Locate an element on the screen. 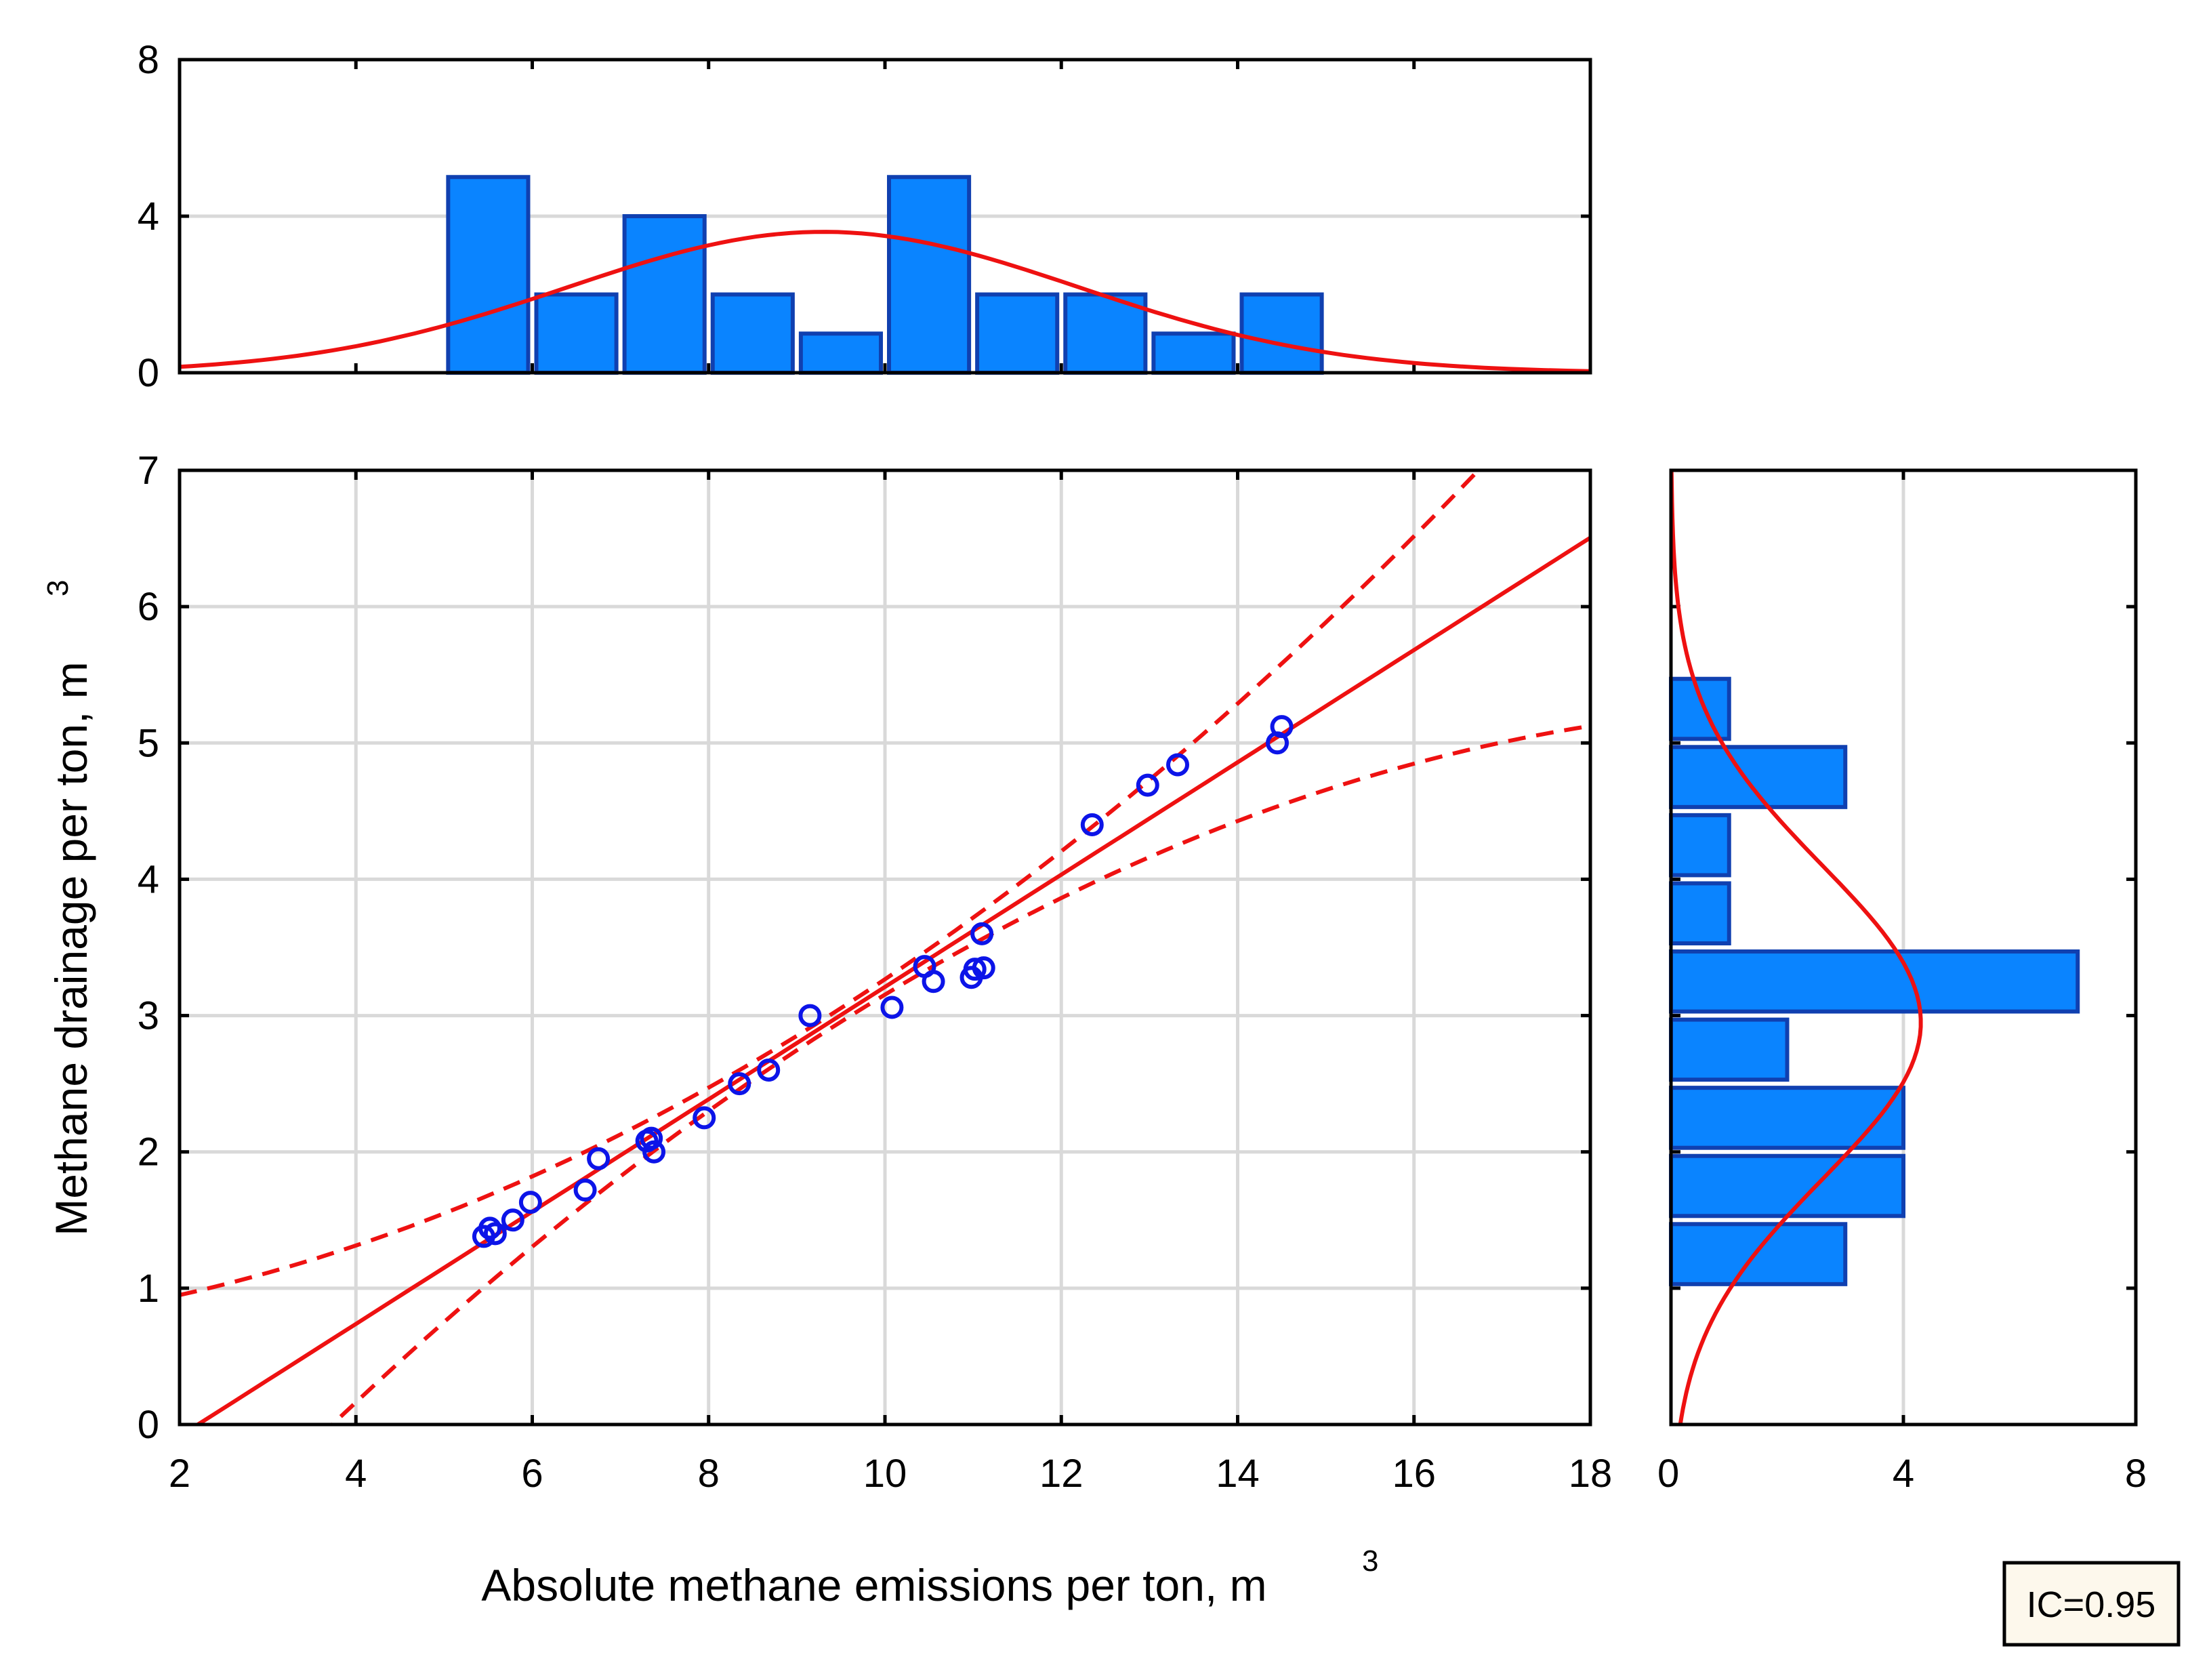 Image resolution: width=2209 pixels, height=1680 pixels. right-histogram: 0 4 8 is located at coordinates (1902, 982).